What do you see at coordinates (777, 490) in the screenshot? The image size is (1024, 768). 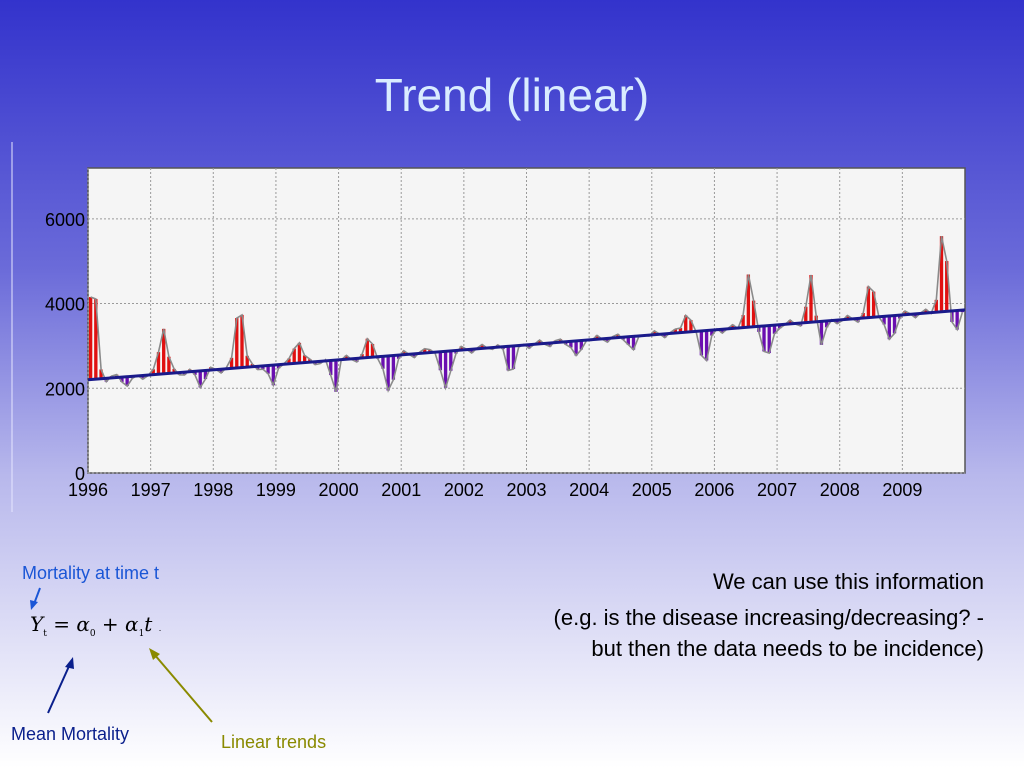 I see `x-tick-label: 2007` at bounding box center [777, 490].